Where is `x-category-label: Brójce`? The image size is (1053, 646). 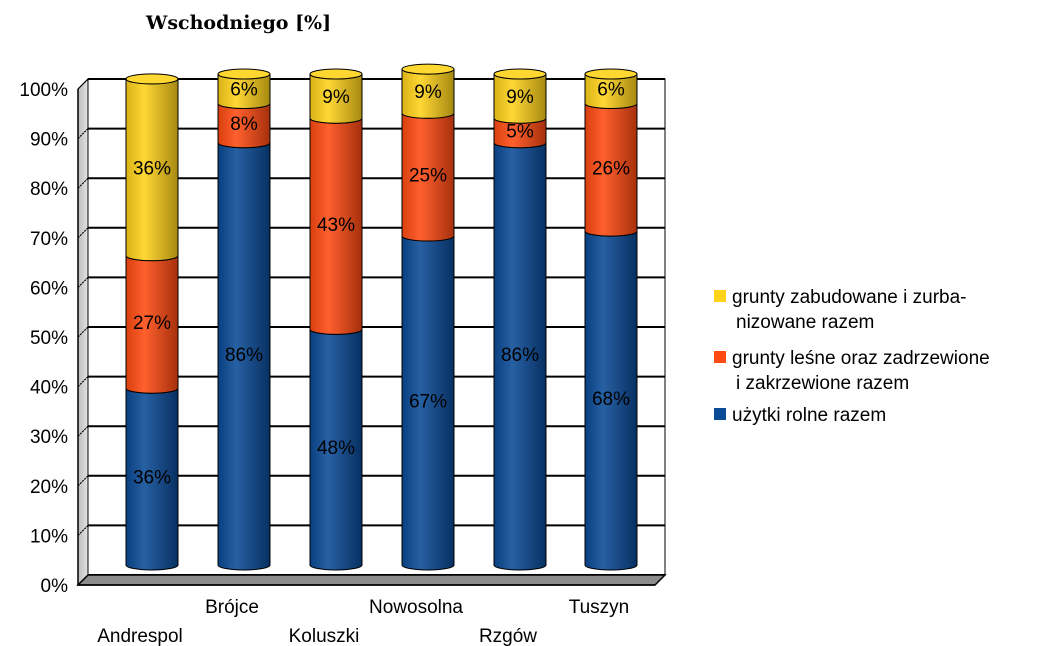
x-category-label: Brójce is located at coordinates (232, 607).